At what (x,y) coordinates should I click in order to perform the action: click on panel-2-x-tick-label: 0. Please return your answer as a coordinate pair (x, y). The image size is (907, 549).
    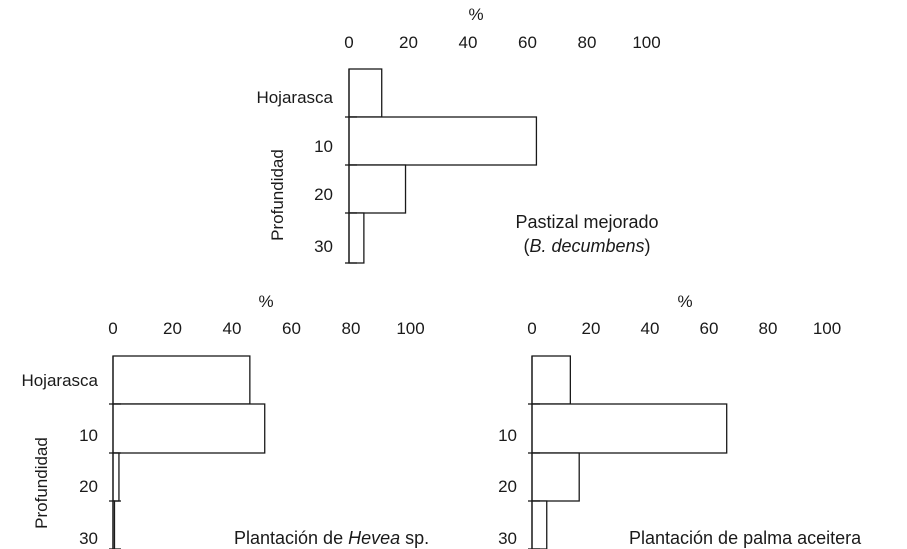
    Looking at the image, I should click on (112, 328).